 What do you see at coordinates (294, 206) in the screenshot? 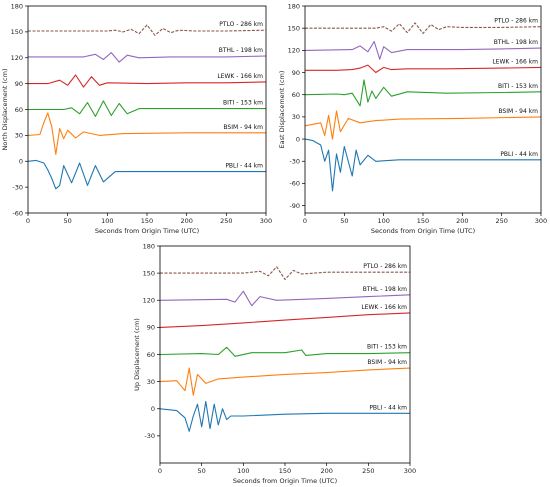
I see `y-tick-label: -90` at bounding box center [294, 206].